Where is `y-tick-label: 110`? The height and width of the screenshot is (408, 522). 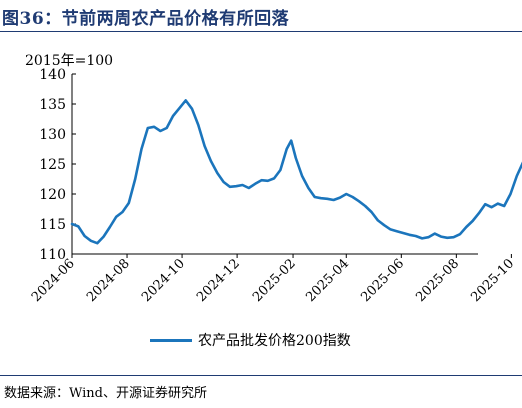
y-tick-label: 110 is located at coordinates (52, 255).